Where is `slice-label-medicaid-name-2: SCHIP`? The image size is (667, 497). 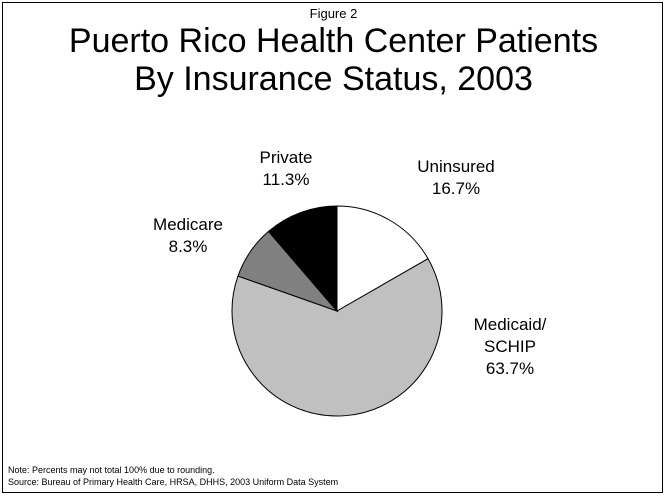 slice-label-medicaid-name-2: SCHIP is located at coordinates (510, 346).